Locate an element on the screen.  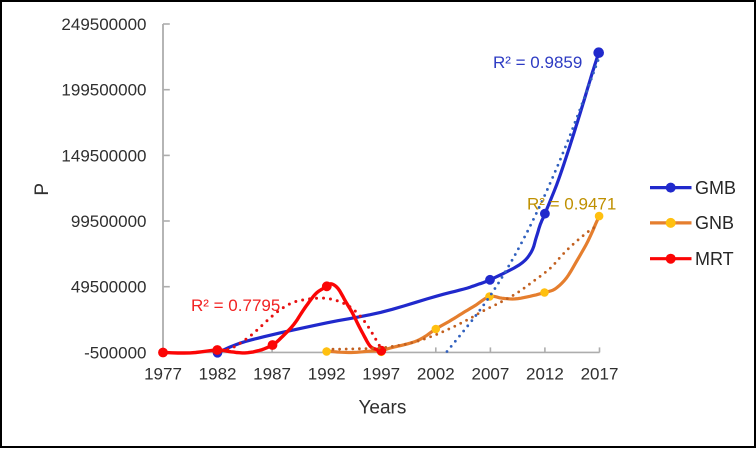
svg-text: R² = 0.7795 is located at coordinates (235, 305).